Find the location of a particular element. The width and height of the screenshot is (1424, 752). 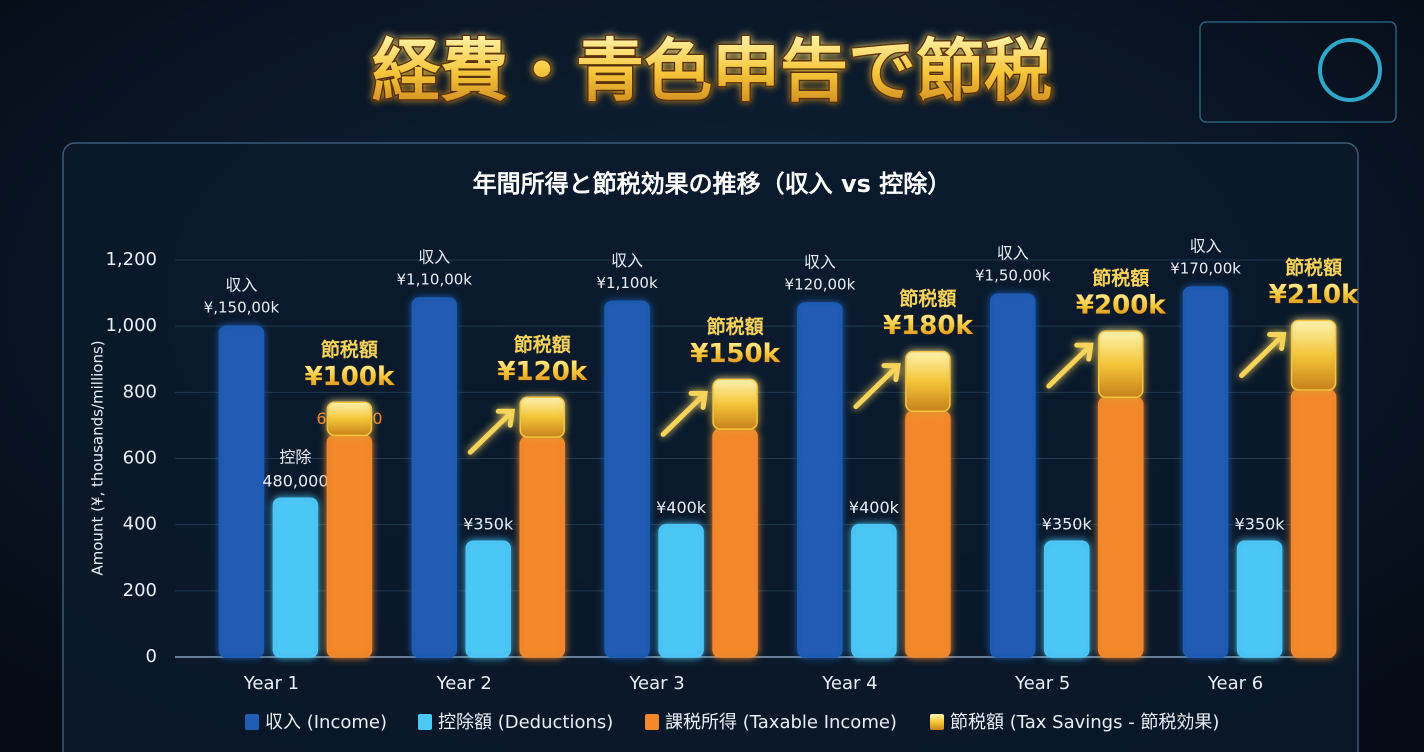

y-tick-label: 0 is located at coordinates (151, 656).